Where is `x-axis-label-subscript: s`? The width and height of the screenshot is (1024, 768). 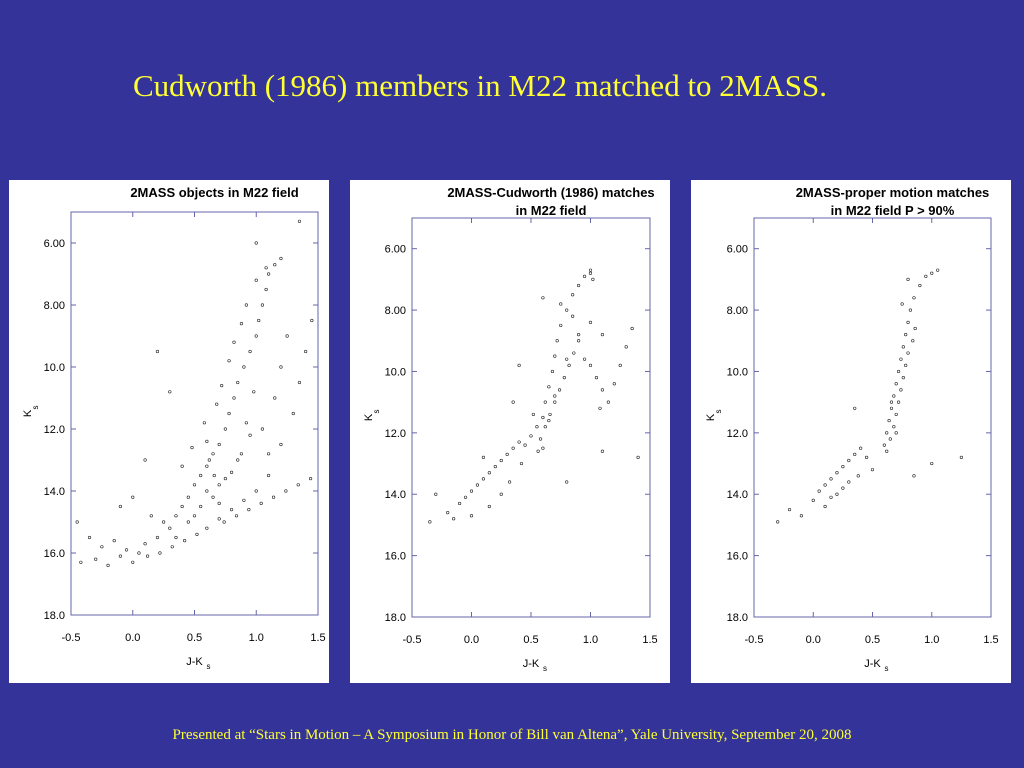
x-axis-label-subscript: s is located at coordinates (887, 668).